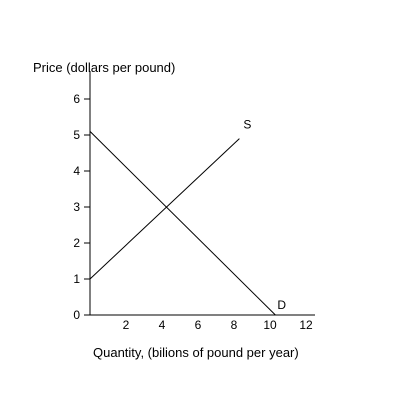  What do you see at coordinates (76, 99) in the screenshot?
I see `y-tick-label: 6` at bounding box center [76, 99].